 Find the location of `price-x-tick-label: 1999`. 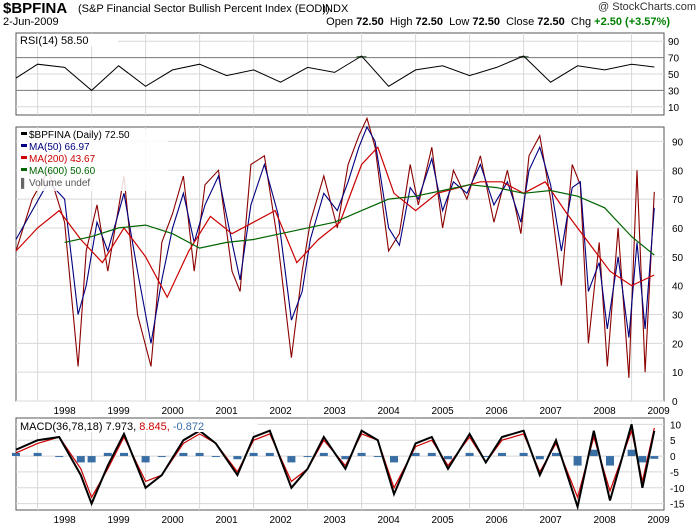

price-x-tick-label: 1999 is located at coordinates (118, 411).